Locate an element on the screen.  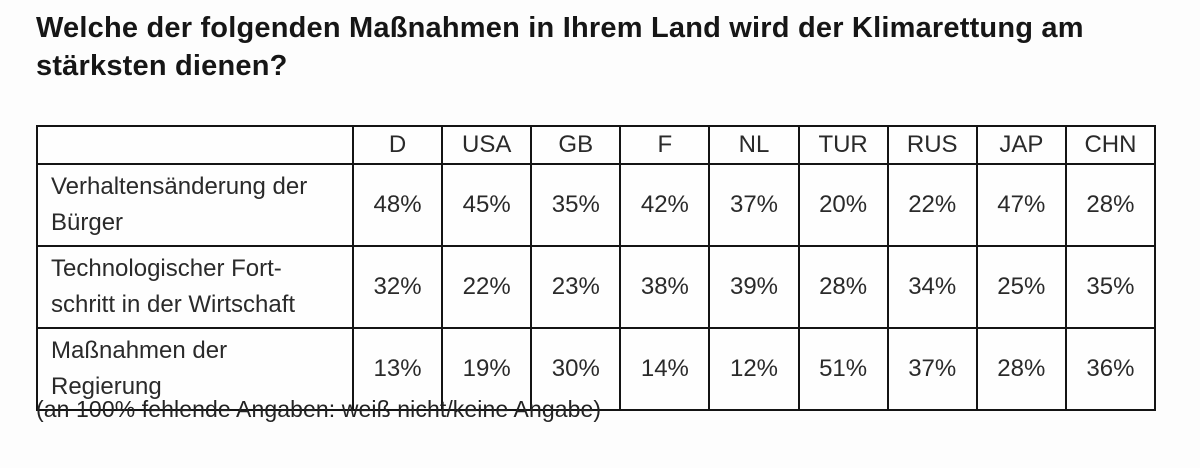
row-label-line: Verhaltensänderung der is located at coordinates (179, 186).